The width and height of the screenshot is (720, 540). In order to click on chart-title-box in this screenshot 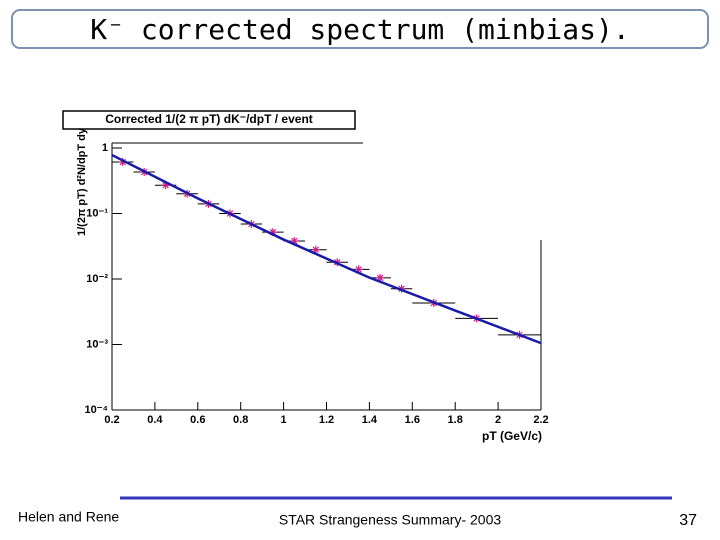, I will do `click(209, 120)`.